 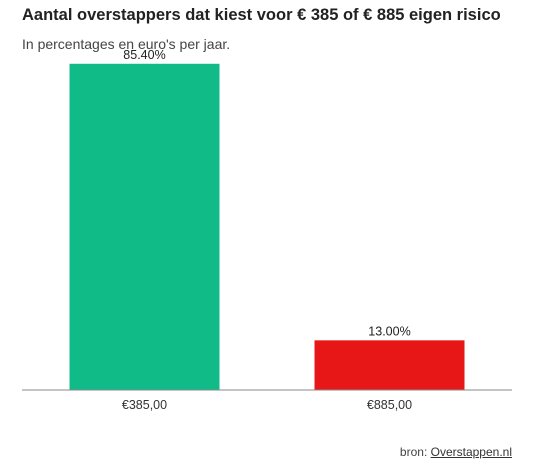 I want to click on source-prefix: bron:, so click(x=415, y=452).